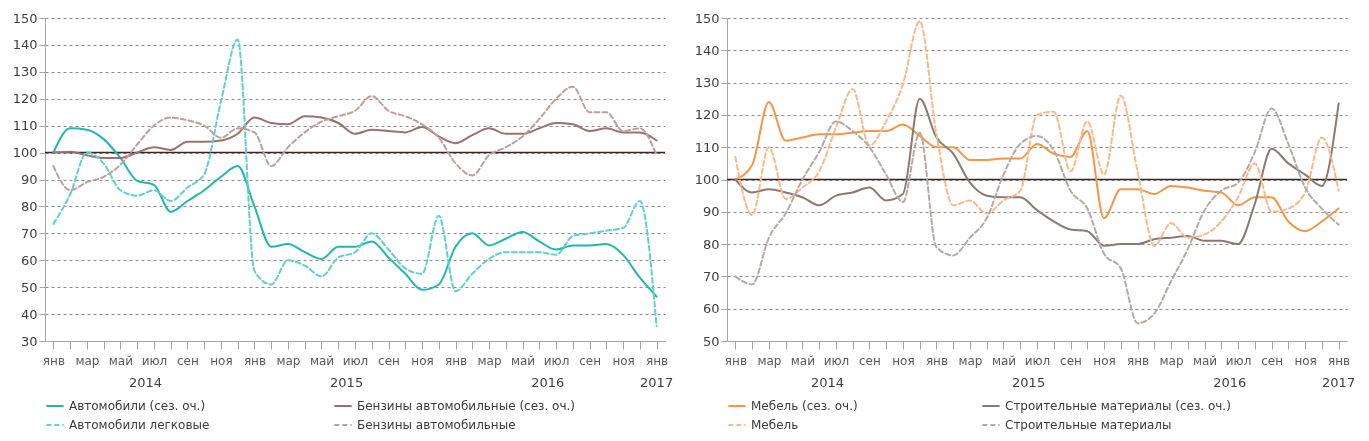 The image size is (1369, 441). Describe the element at coordinates (775, 425) in the screenshot. I see `legend-label: Мебель` at that location.